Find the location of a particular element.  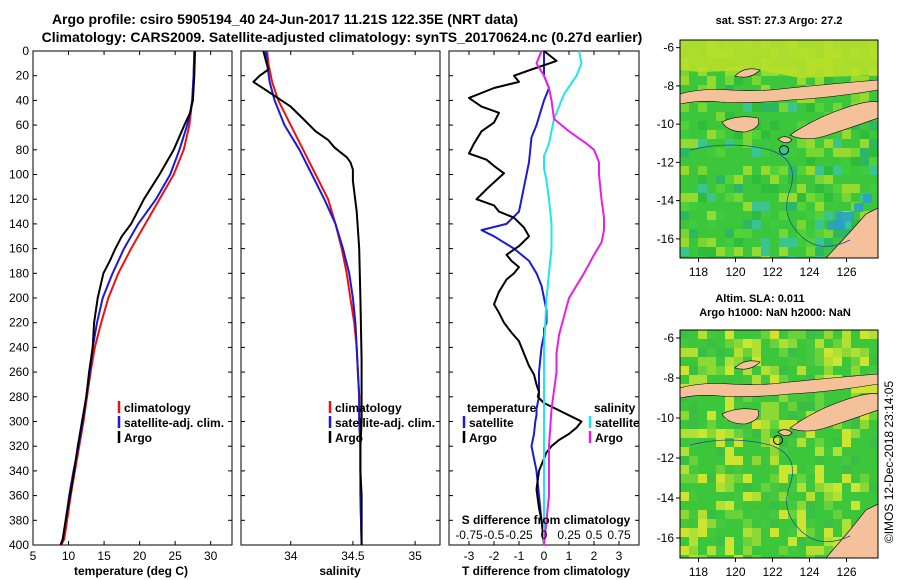

s-difference-tick-labels: -0.75 -0.5 -0.25 0 0.25 0.5 0.75 is located at coordinates (543, 535).